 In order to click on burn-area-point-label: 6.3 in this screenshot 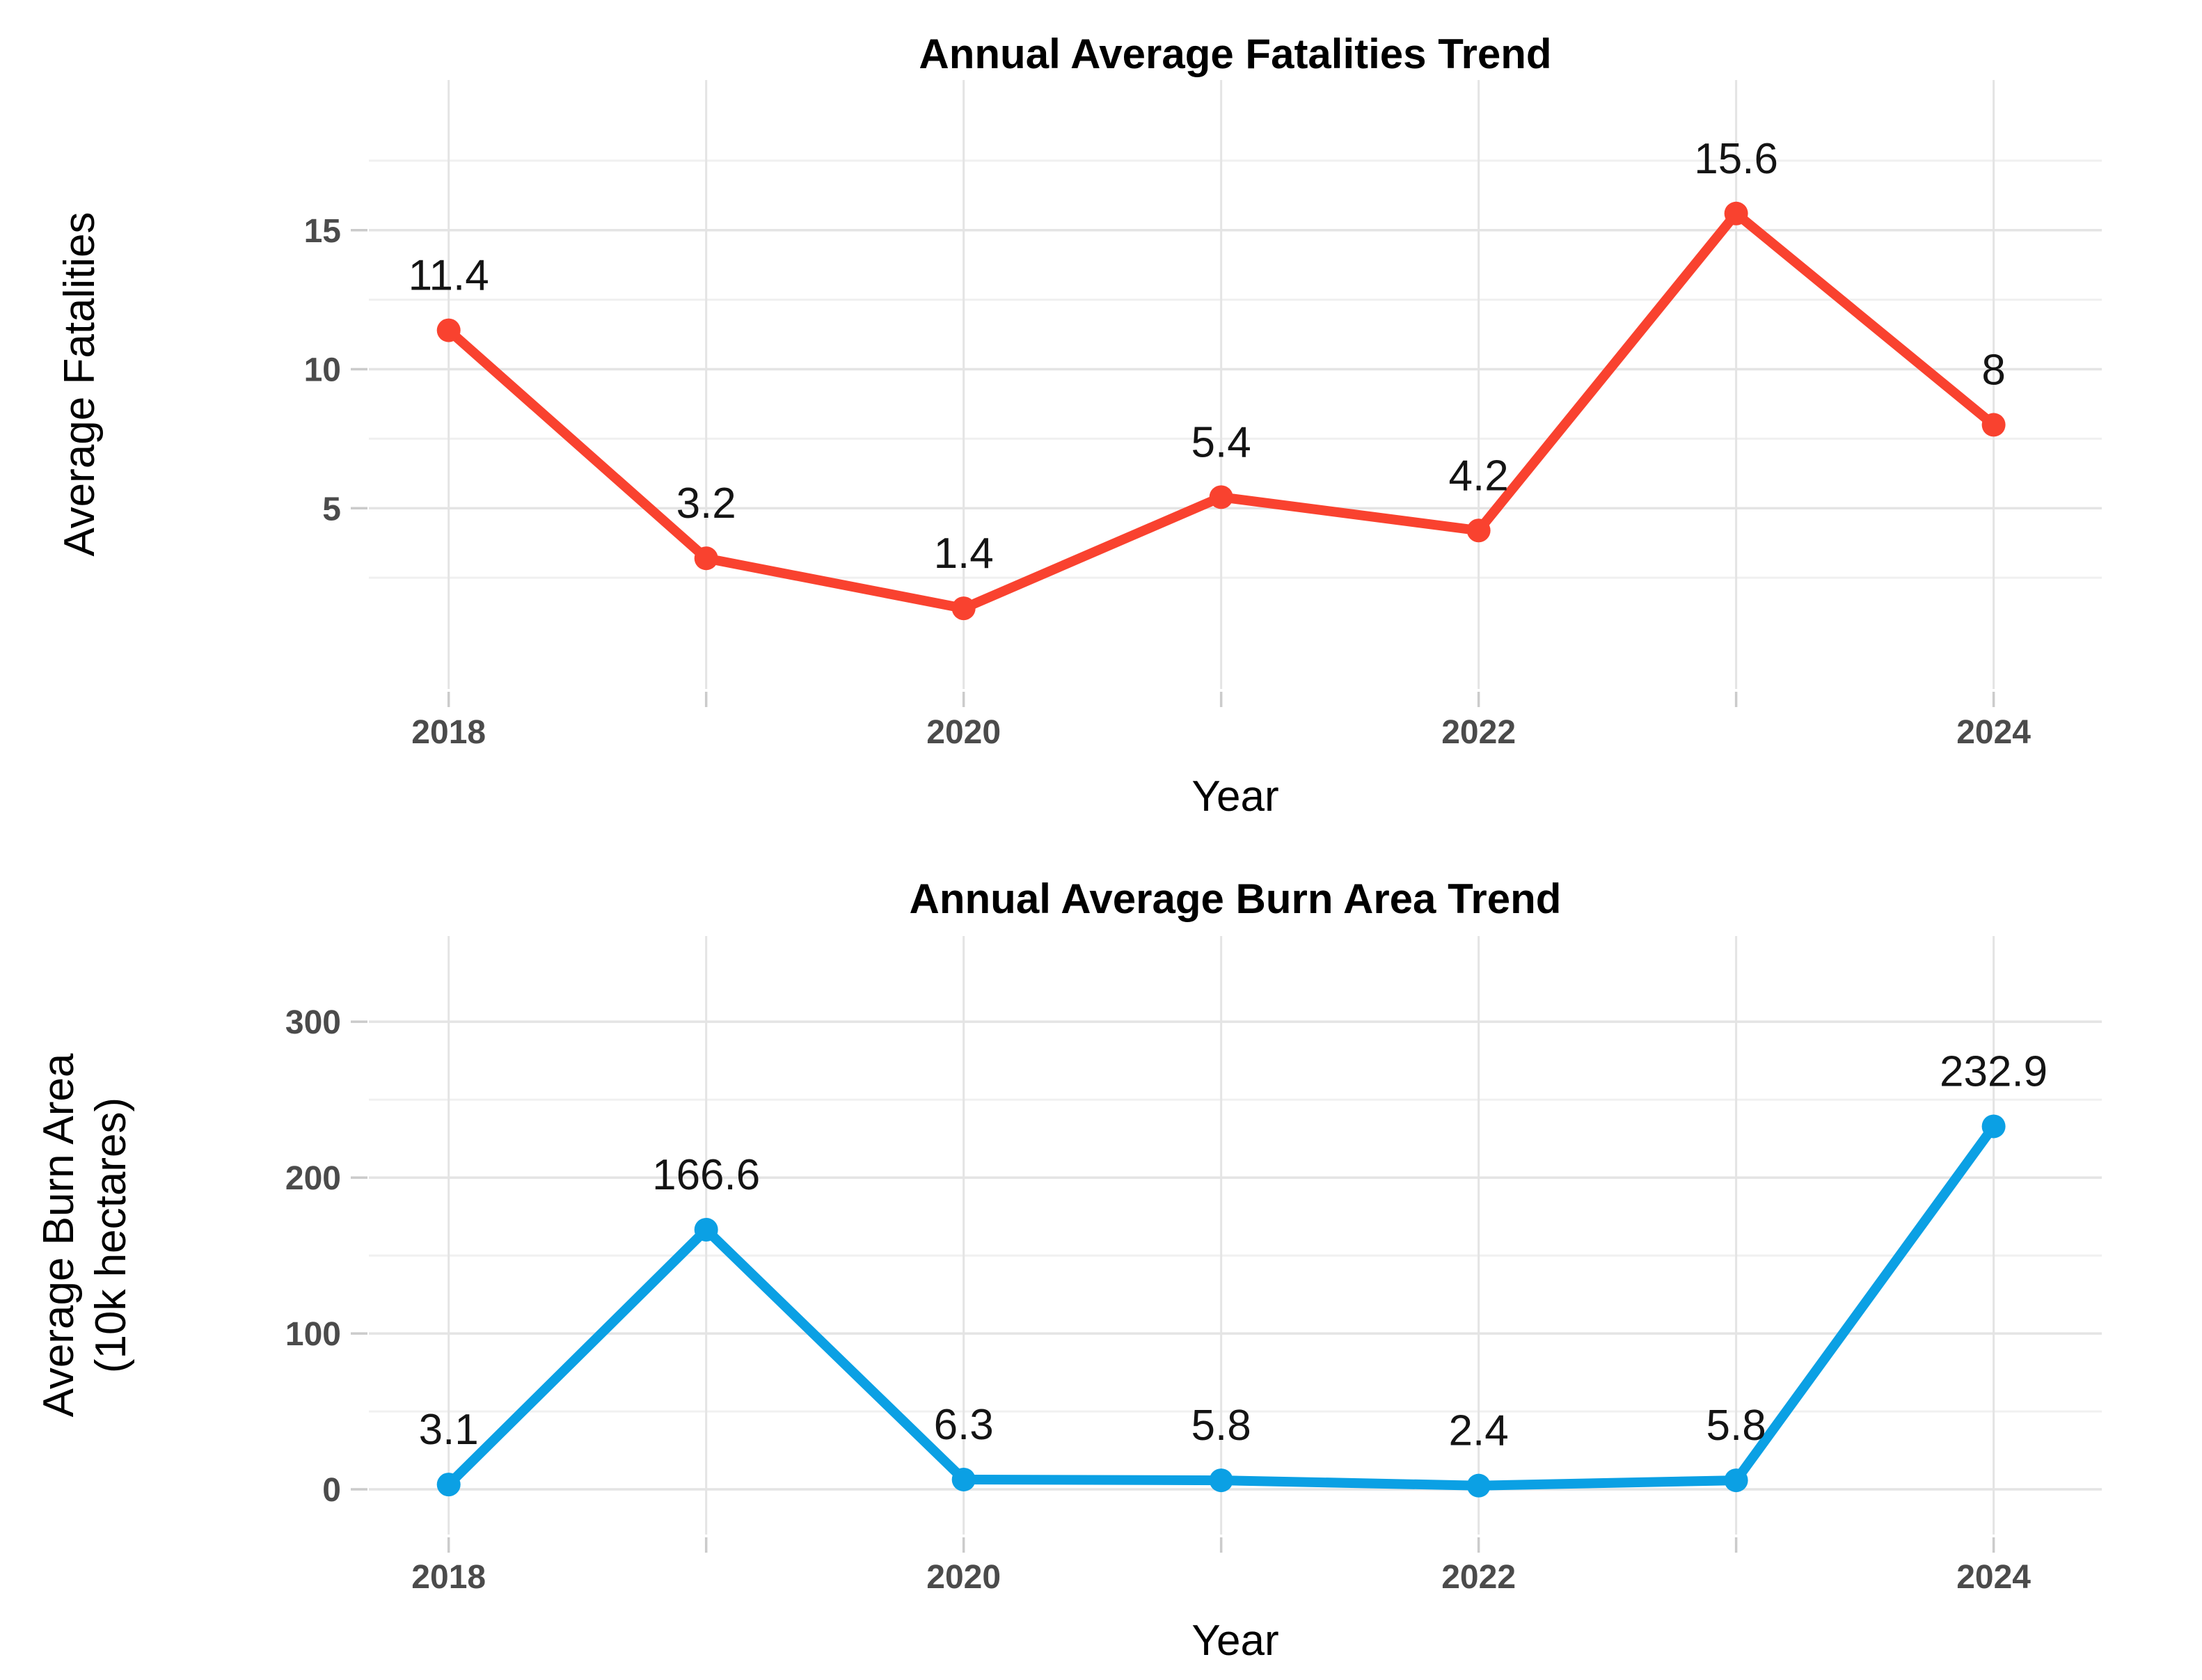, I will do `click(964, 1425)`.